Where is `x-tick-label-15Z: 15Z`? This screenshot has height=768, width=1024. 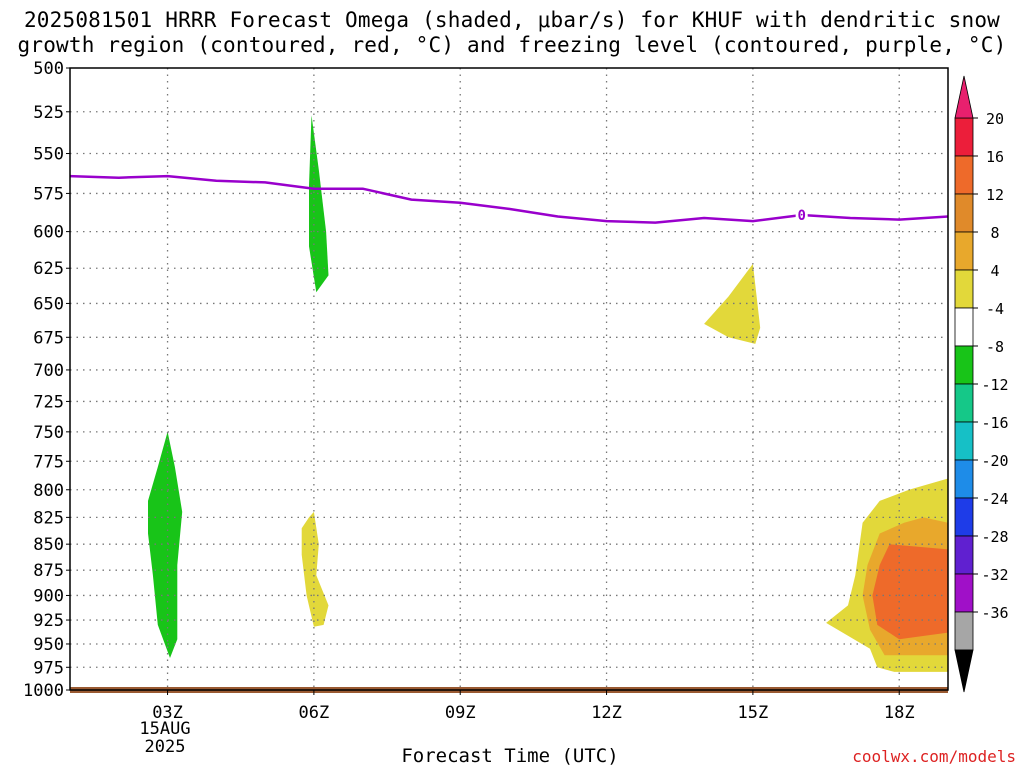
x-tick-label-15Z: 15Z is located at coordinates (753, 713).